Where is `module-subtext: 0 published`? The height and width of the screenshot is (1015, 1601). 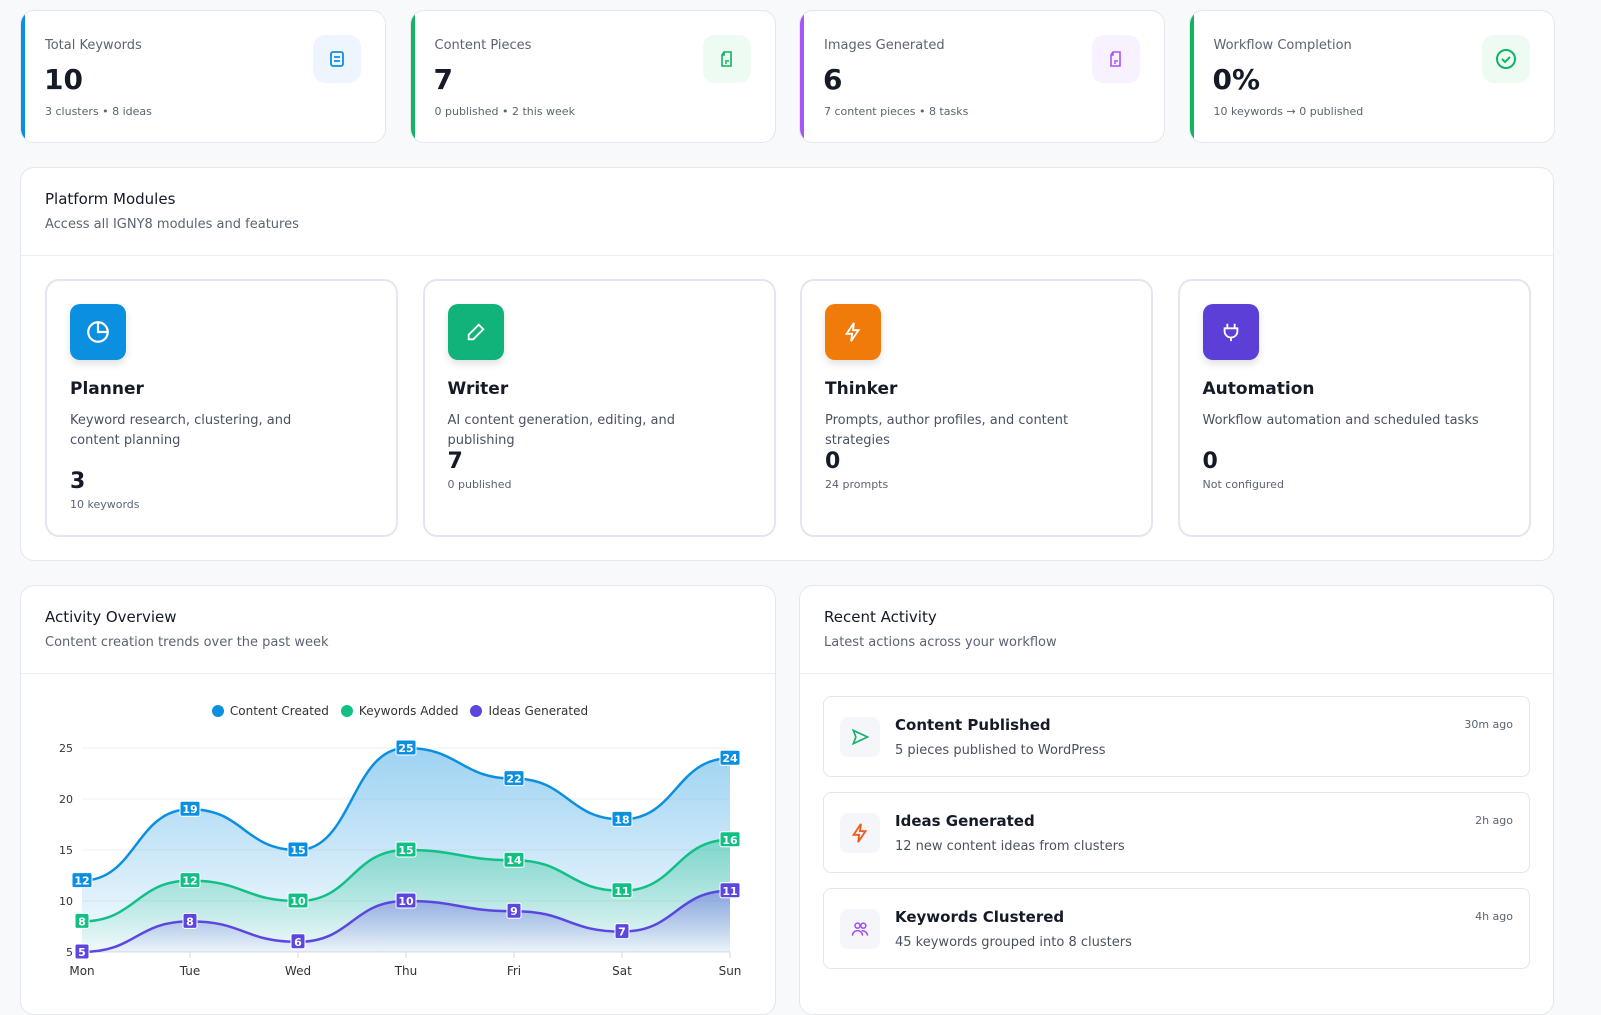 module-subtext: 0 published is located at coordinates (479, 484).